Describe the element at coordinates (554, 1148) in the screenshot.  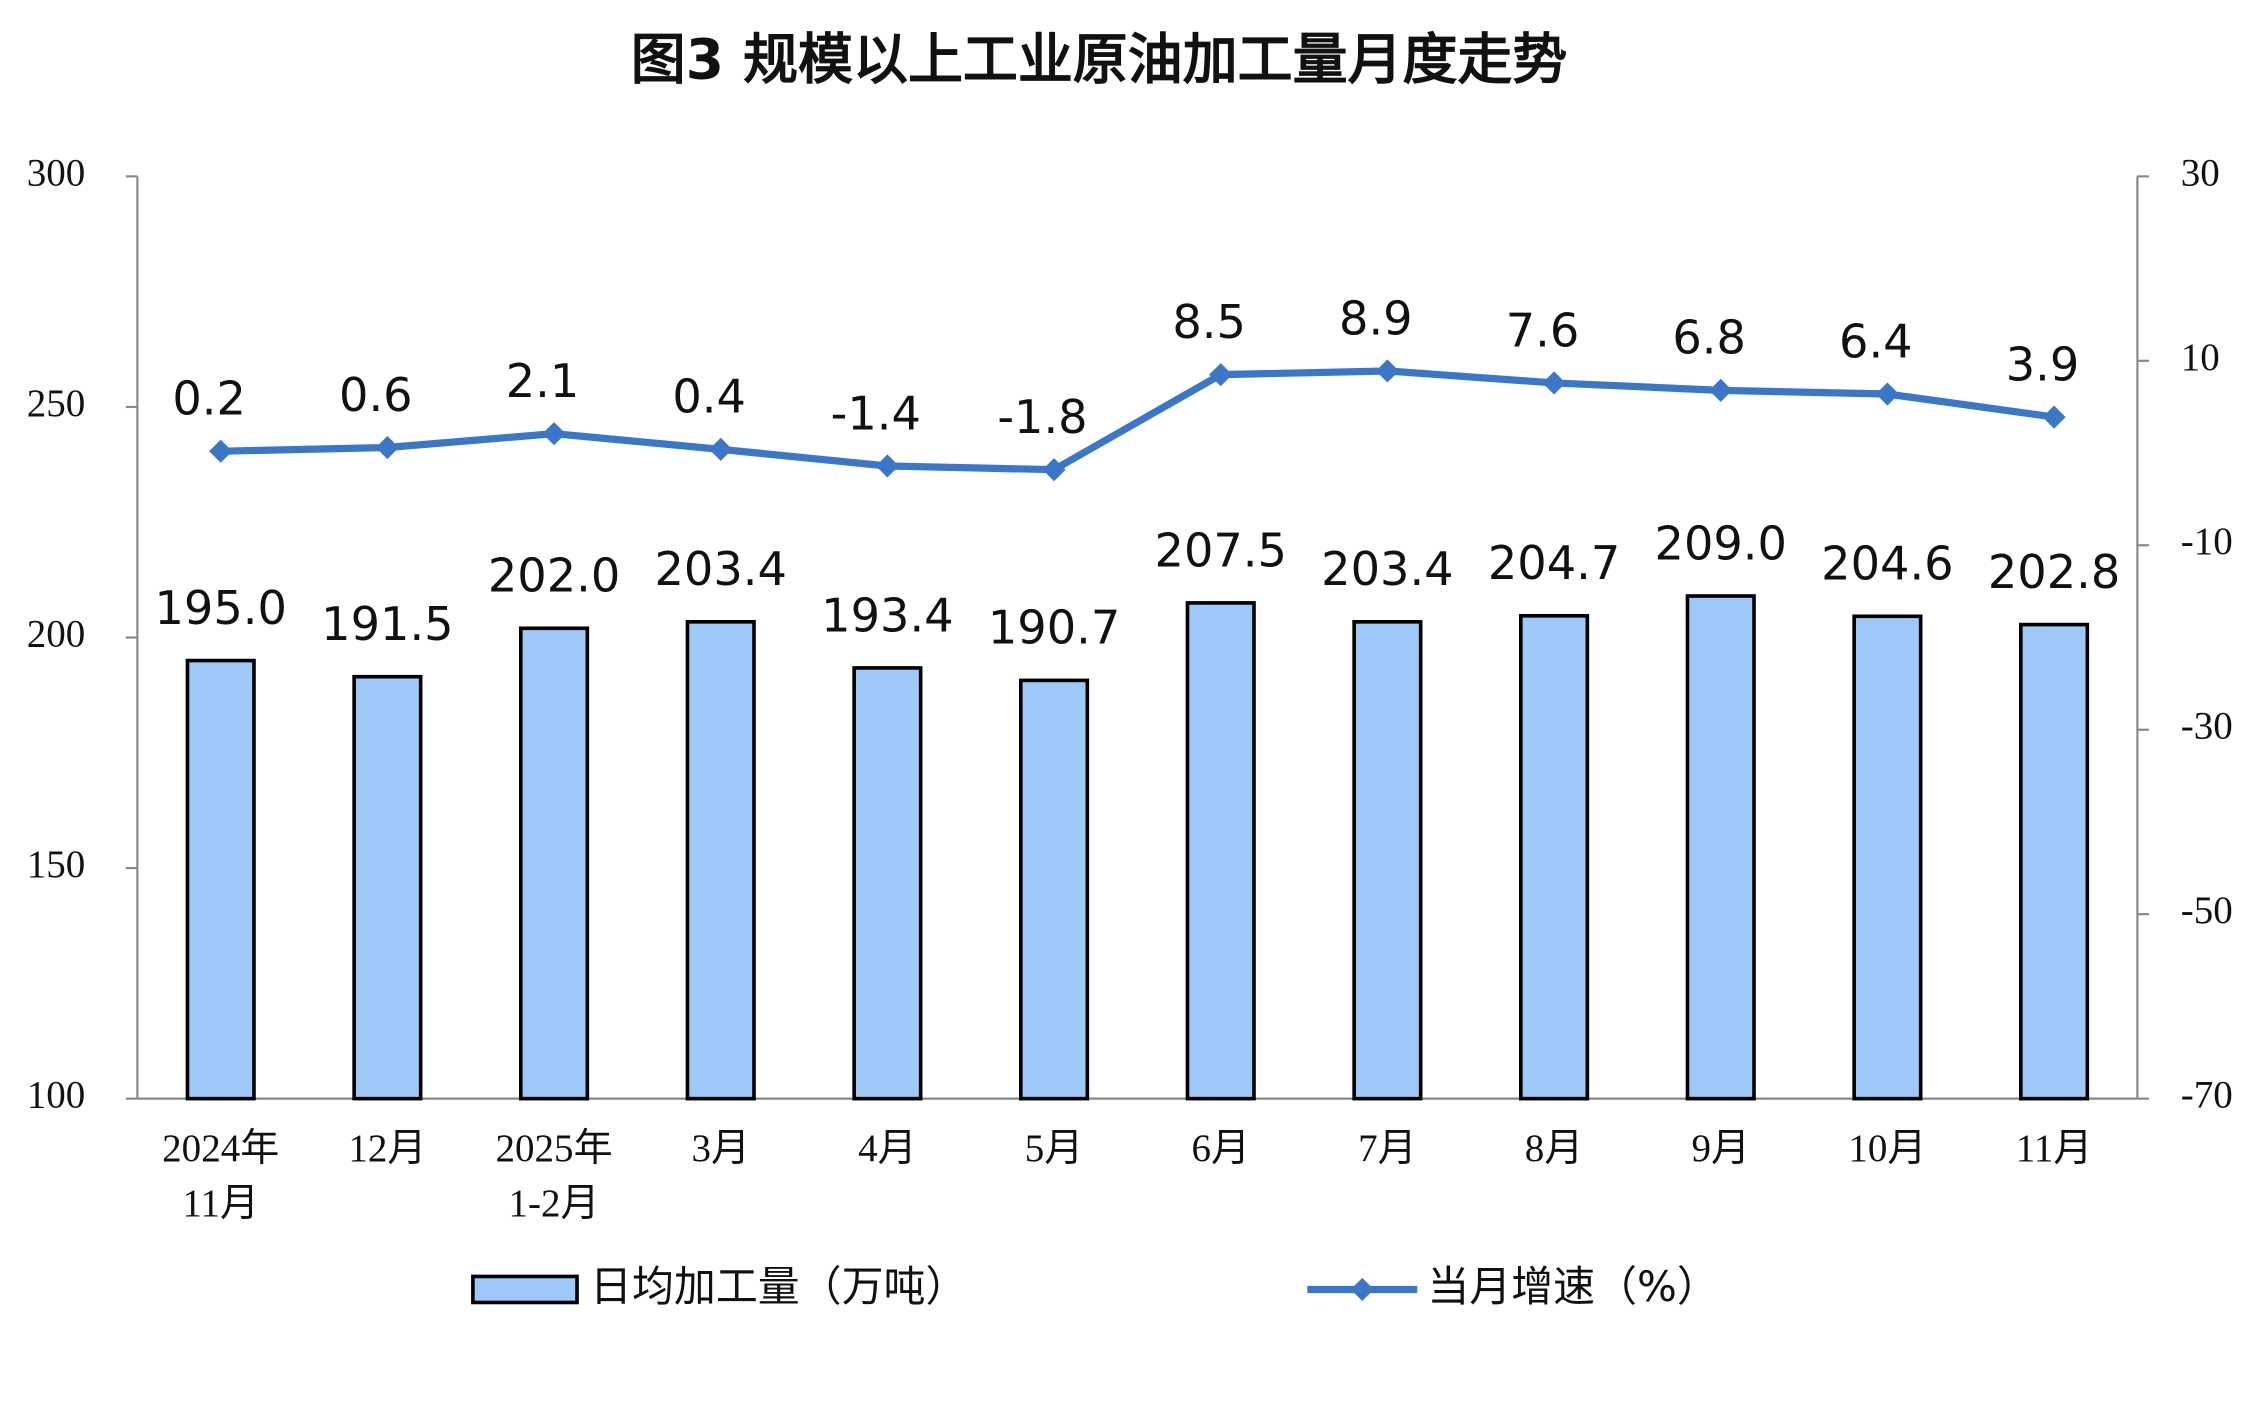
I see `x-tick-label: 2025年` at that location.